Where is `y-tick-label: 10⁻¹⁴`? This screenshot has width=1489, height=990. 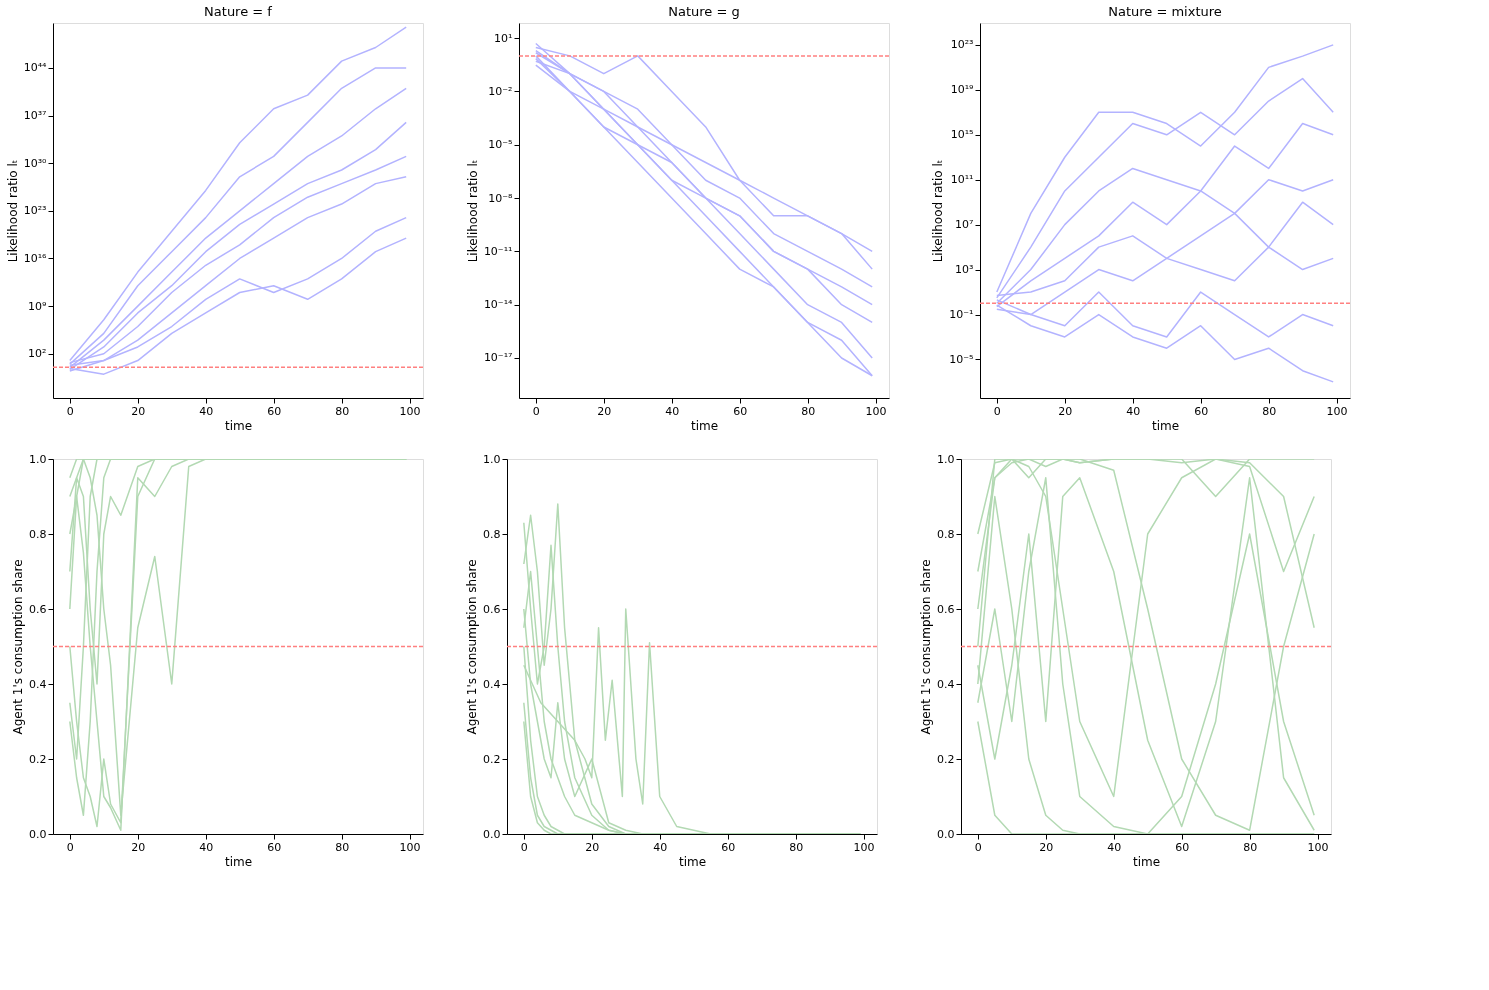
y-tick-label: 10⁻¹⁴ is located at coordinates (498, 305).